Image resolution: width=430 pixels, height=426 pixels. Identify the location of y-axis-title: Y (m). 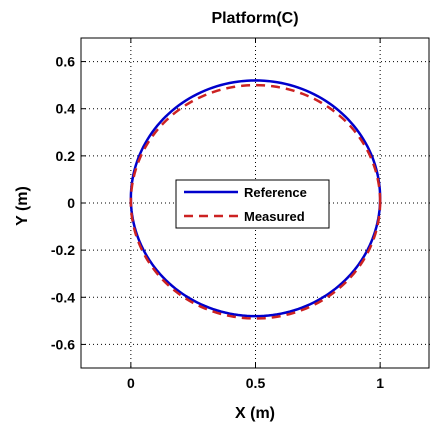
(22, 206).